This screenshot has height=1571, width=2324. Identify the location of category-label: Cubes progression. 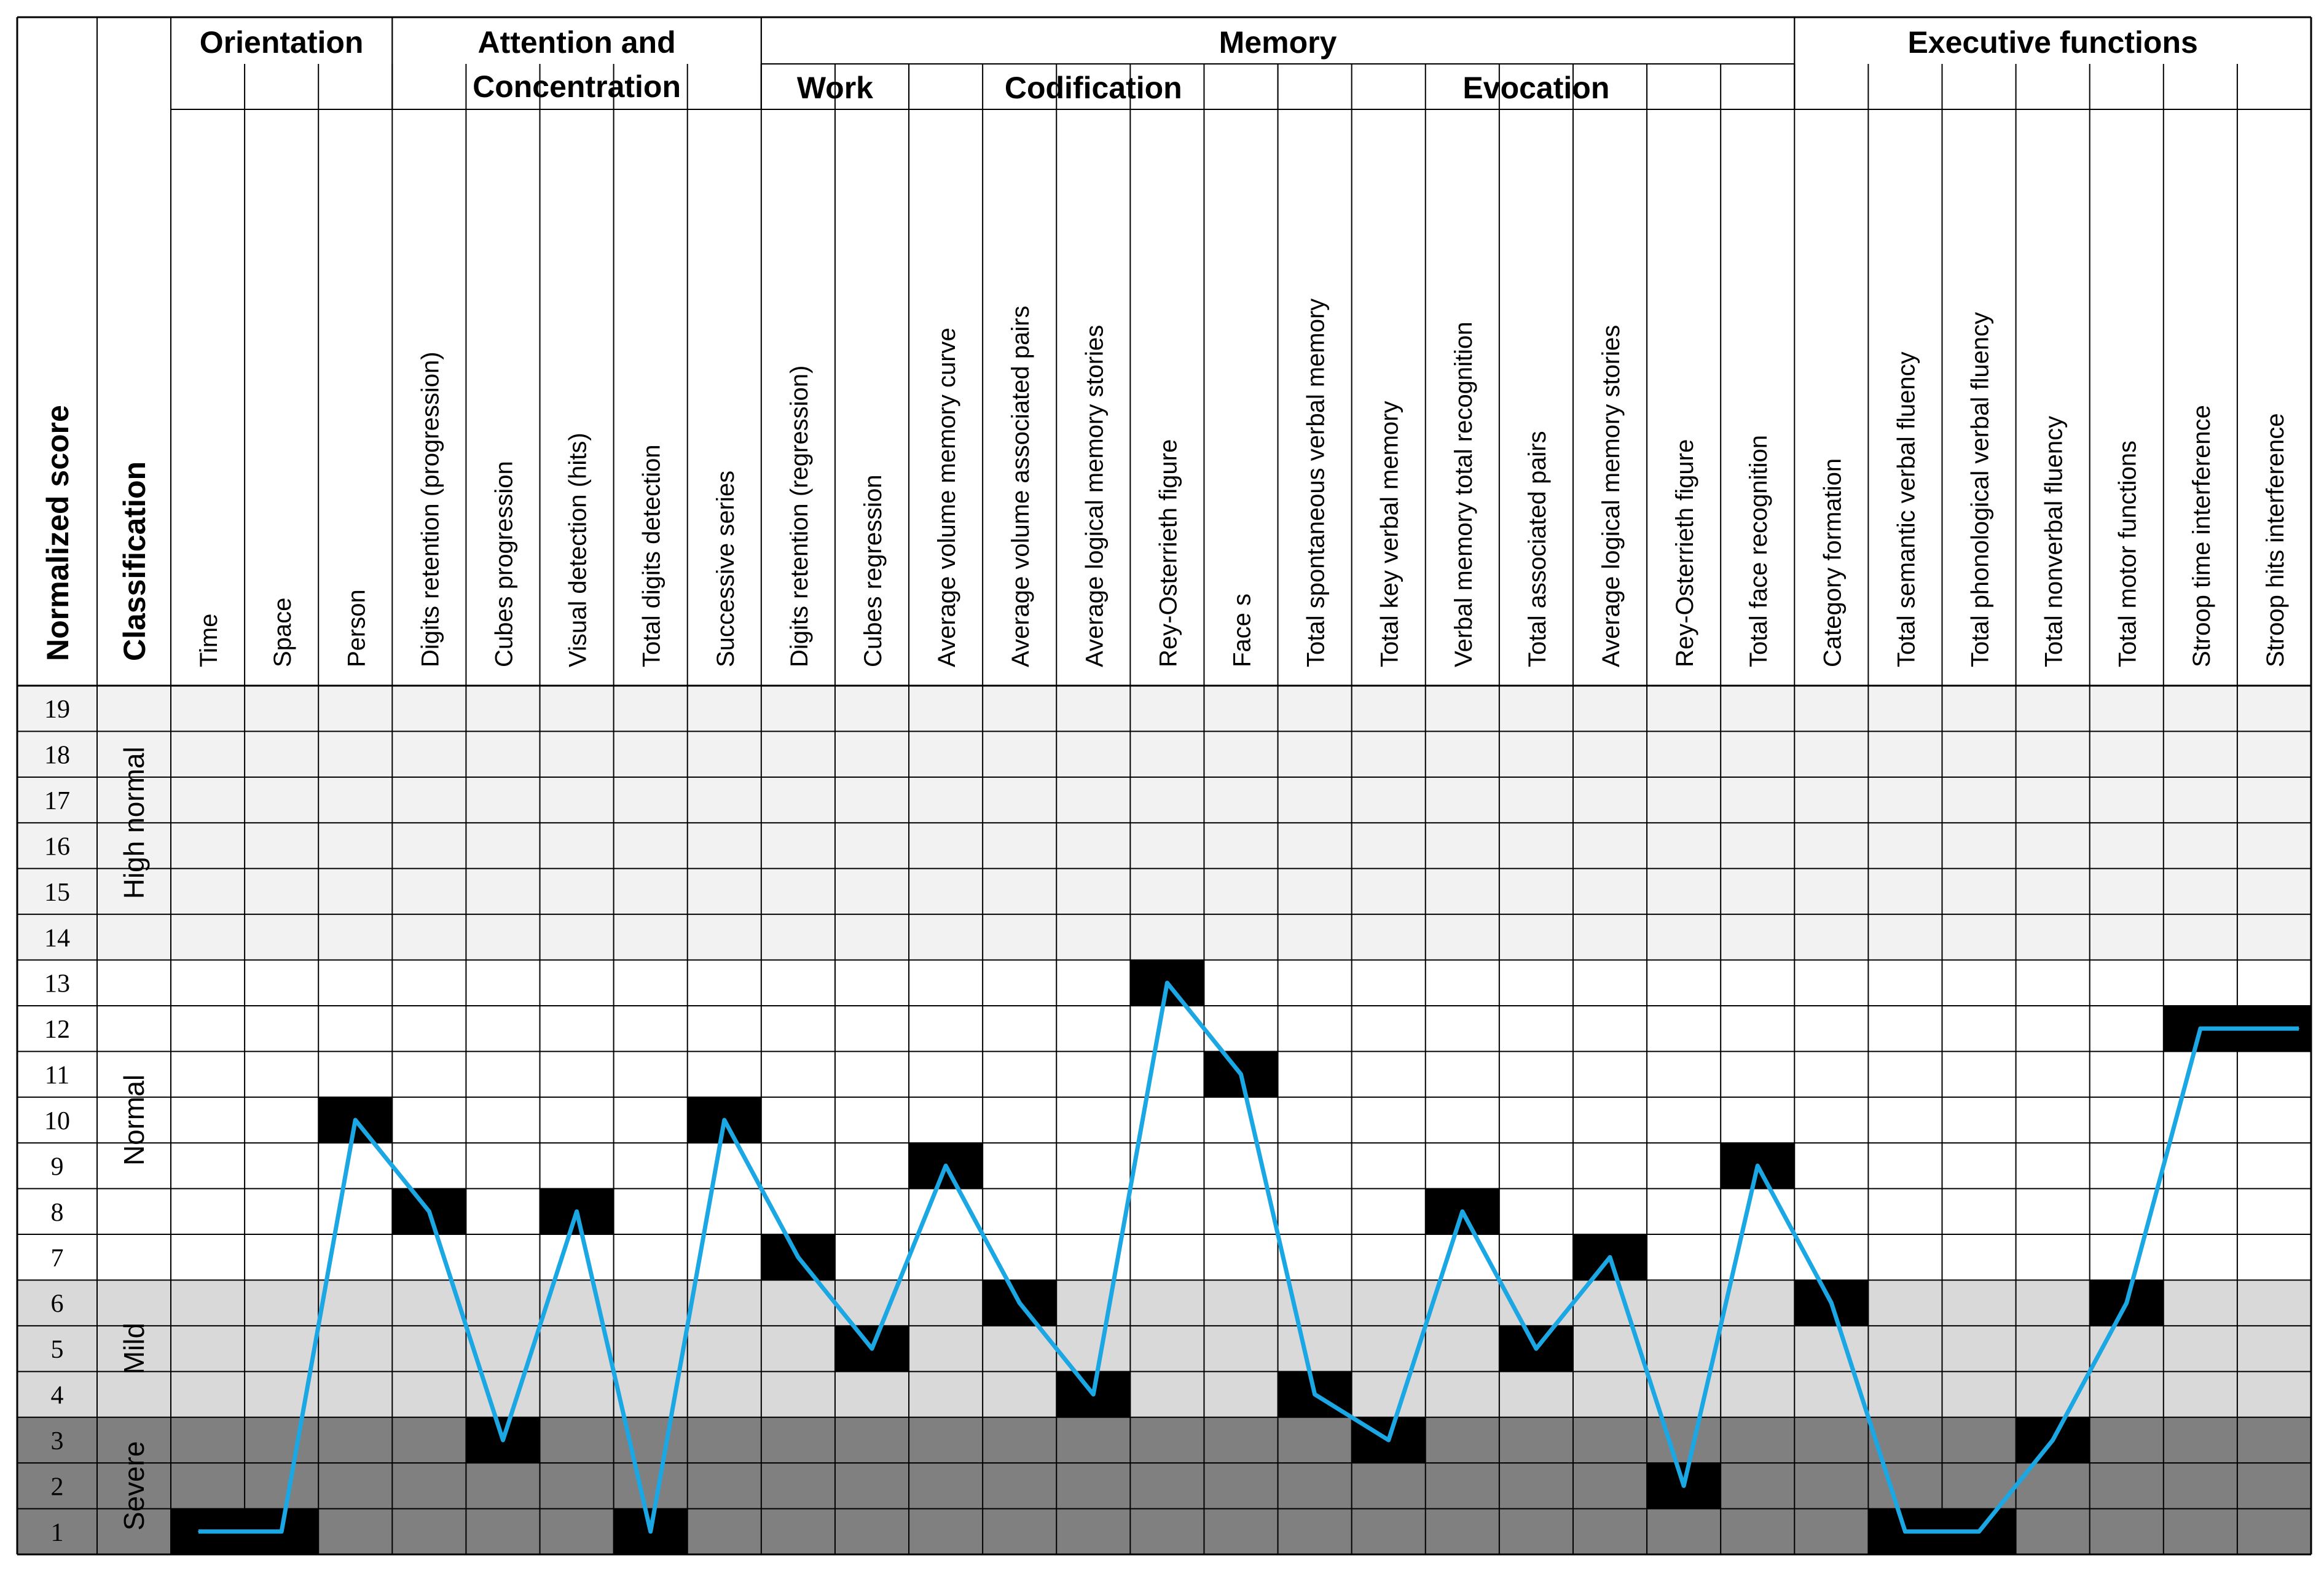
(503, 564).